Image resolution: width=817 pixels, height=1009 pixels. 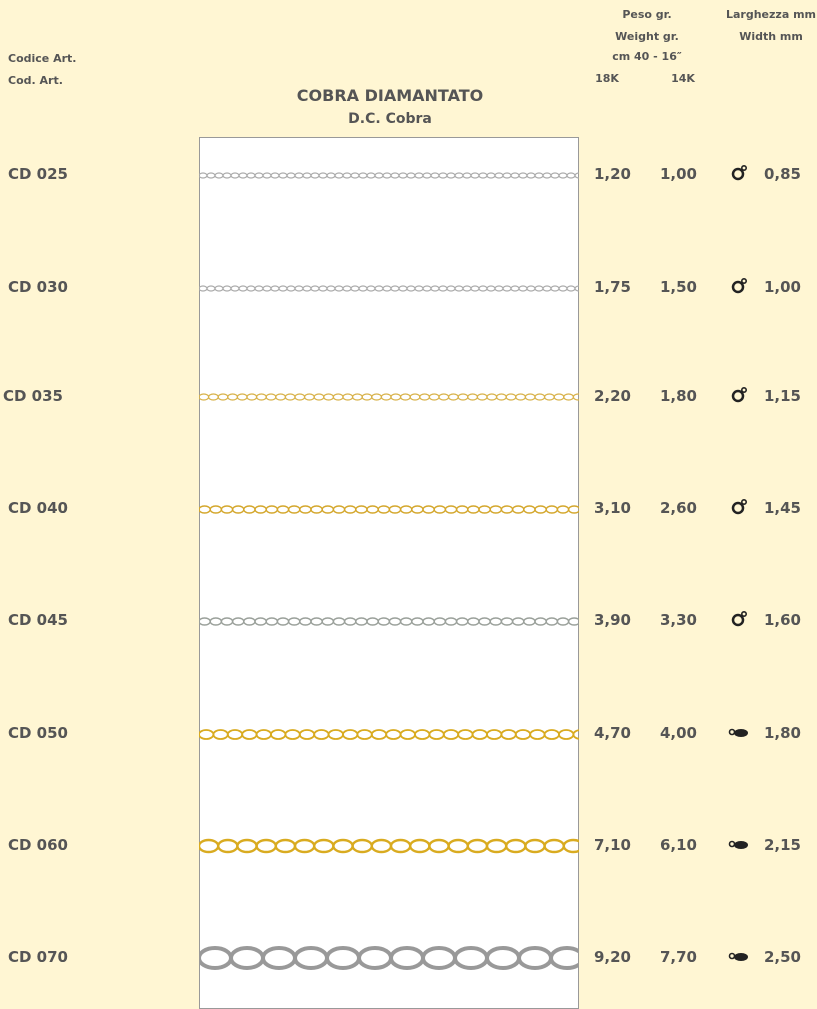 I want to click on width: 0,85, so click(x=782, y=174).